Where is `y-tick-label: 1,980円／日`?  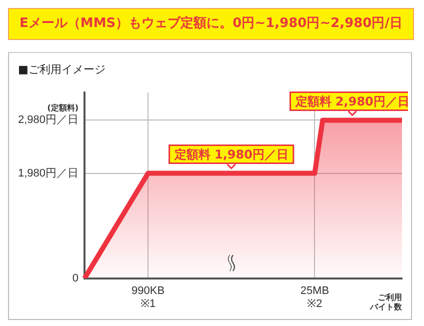 y-tick-label: 1,980円／日 is located at coordinates (48, 173).